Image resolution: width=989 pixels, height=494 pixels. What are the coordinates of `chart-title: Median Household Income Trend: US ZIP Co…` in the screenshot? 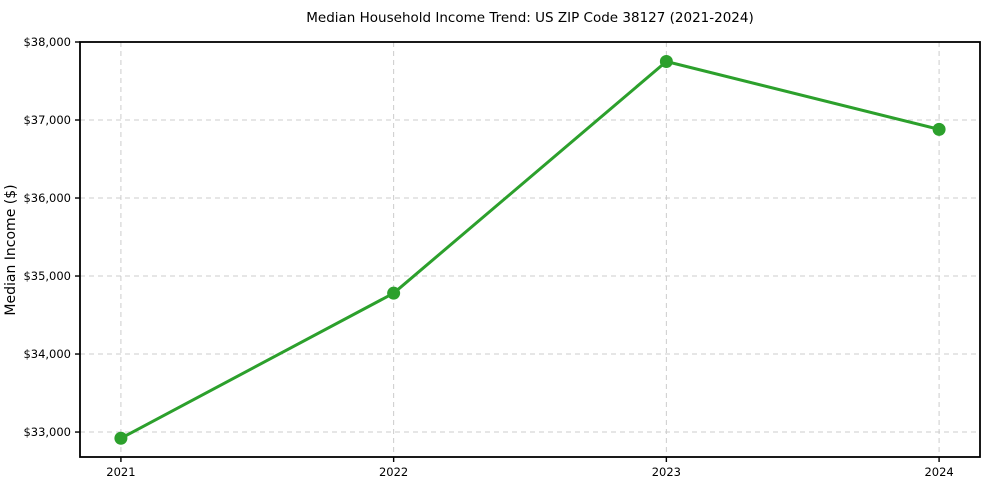 It's located at (530, 18).